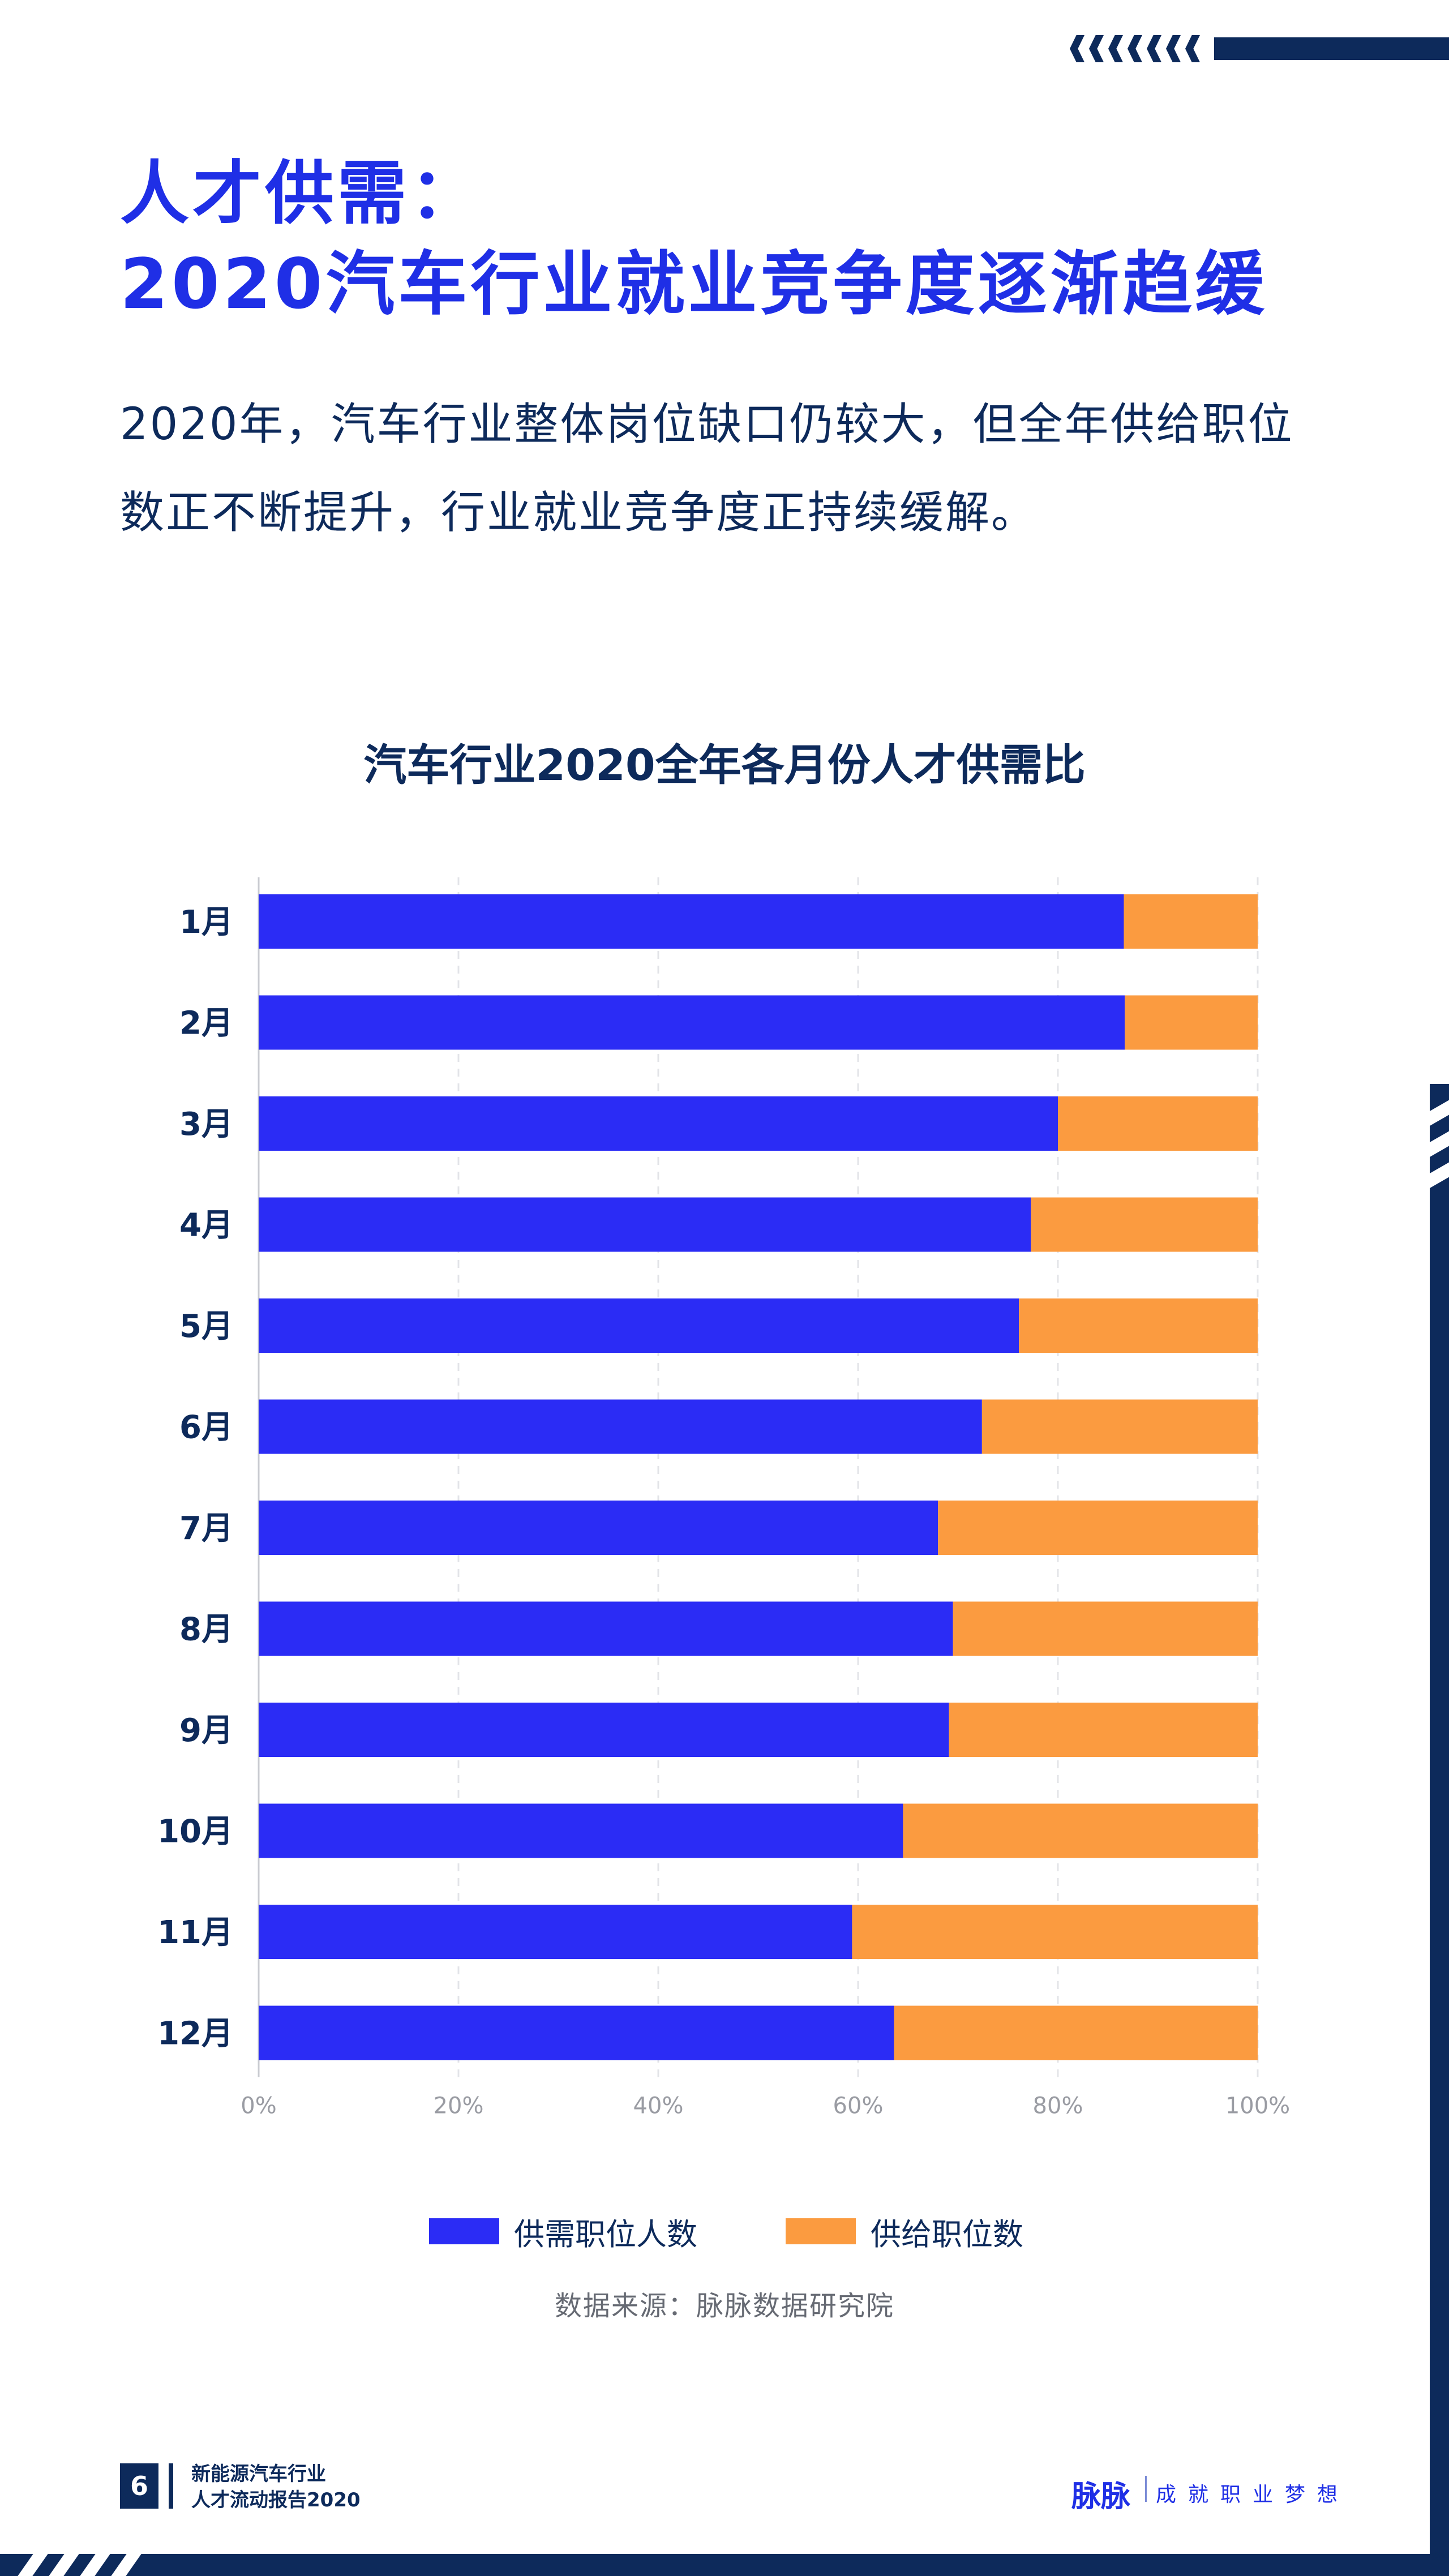 The height and width of the screenshot is (2576, 1449). I want to click on x-tick-label: 40%, so click(658, 2106).